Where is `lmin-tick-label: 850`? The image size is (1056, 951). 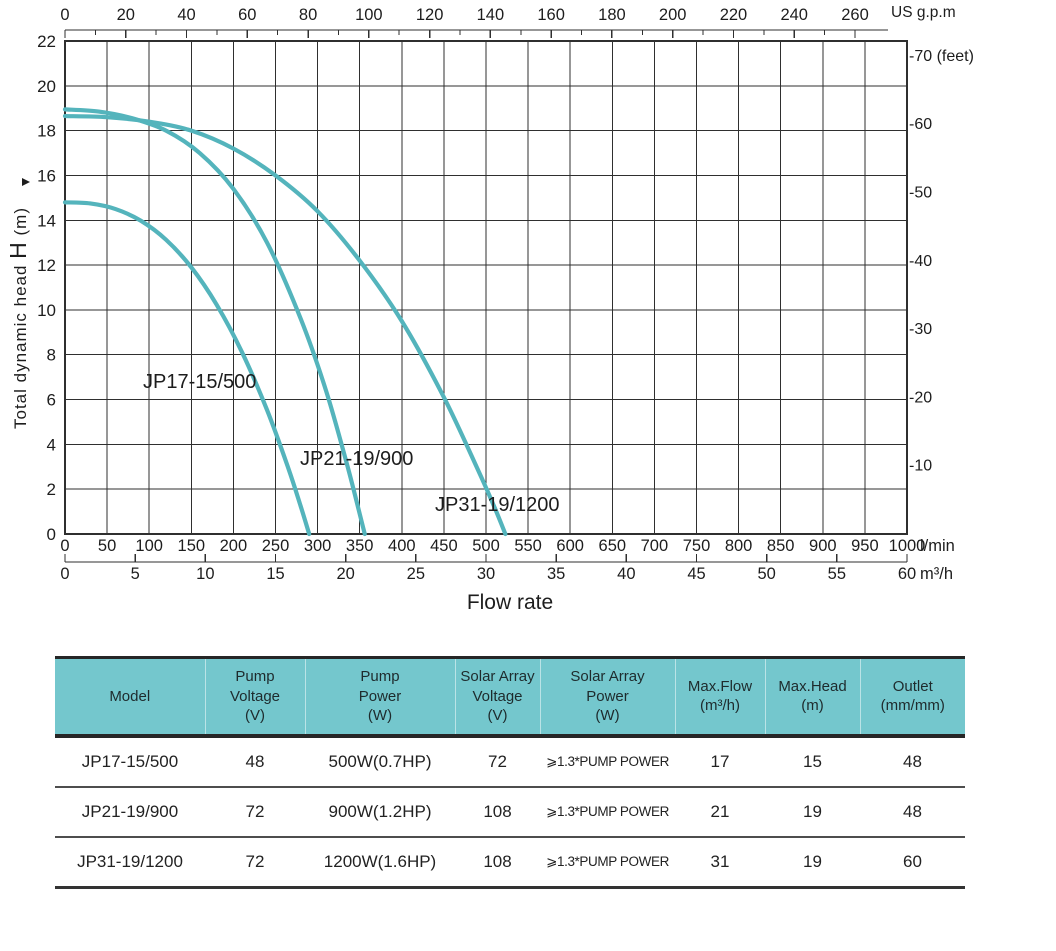 lmin-tick-label: 850 is located at coordinates (781, 546).